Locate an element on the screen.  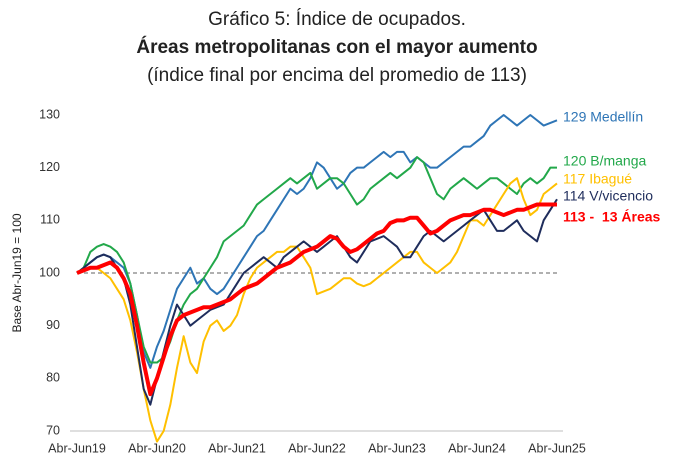
x-tick-label: Abr-Jun21 is located at coordinates (237, 448).